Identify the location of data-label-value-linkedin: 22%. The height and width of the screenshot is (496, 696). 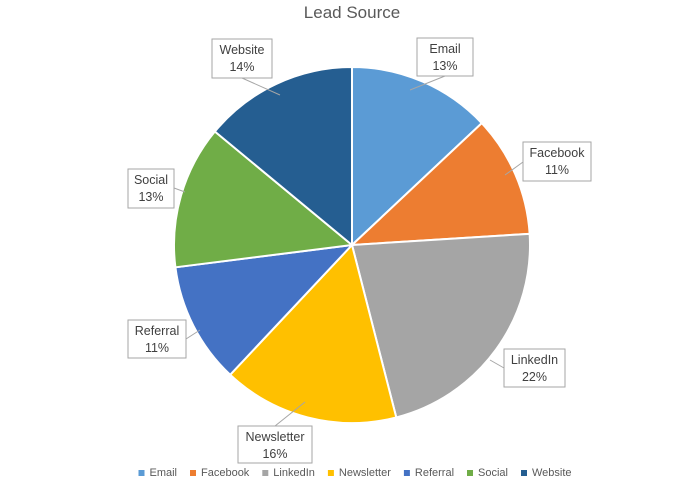
(534, 377).